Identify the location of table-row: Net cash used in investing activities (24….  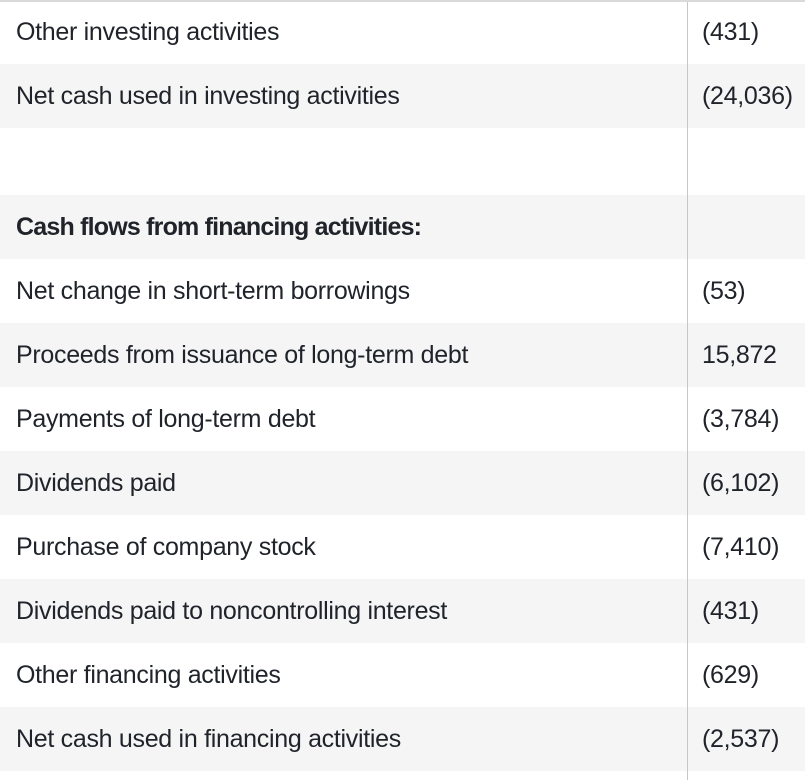
(402, 96).